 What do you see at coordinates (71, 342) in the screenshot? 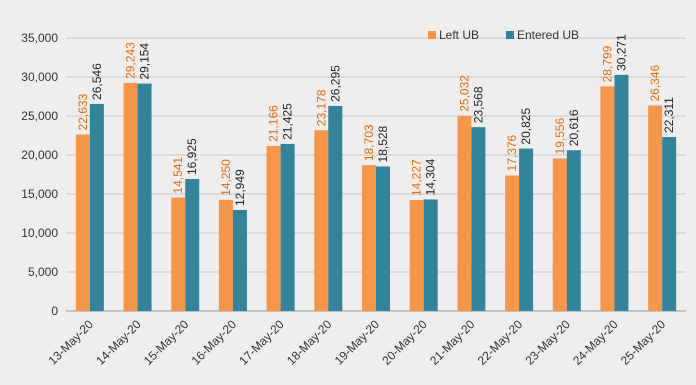
I see `x-tick-label: 13-May-20` at bounding box center [71, 342].